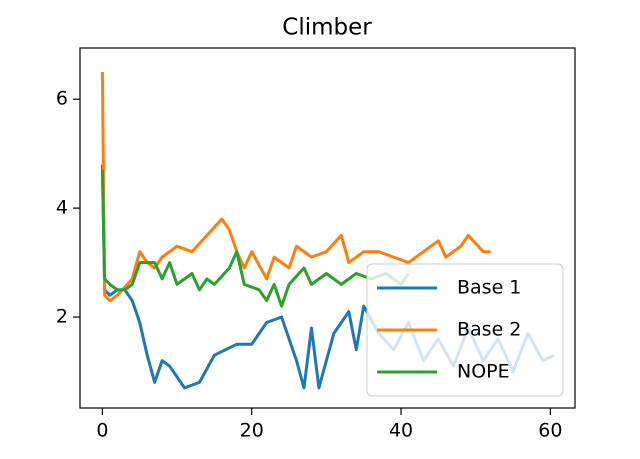  What do you see at coordinates (102, 431) in the screenshot?
I see `x-tick-label: 0` at bounding box center [102, 431].